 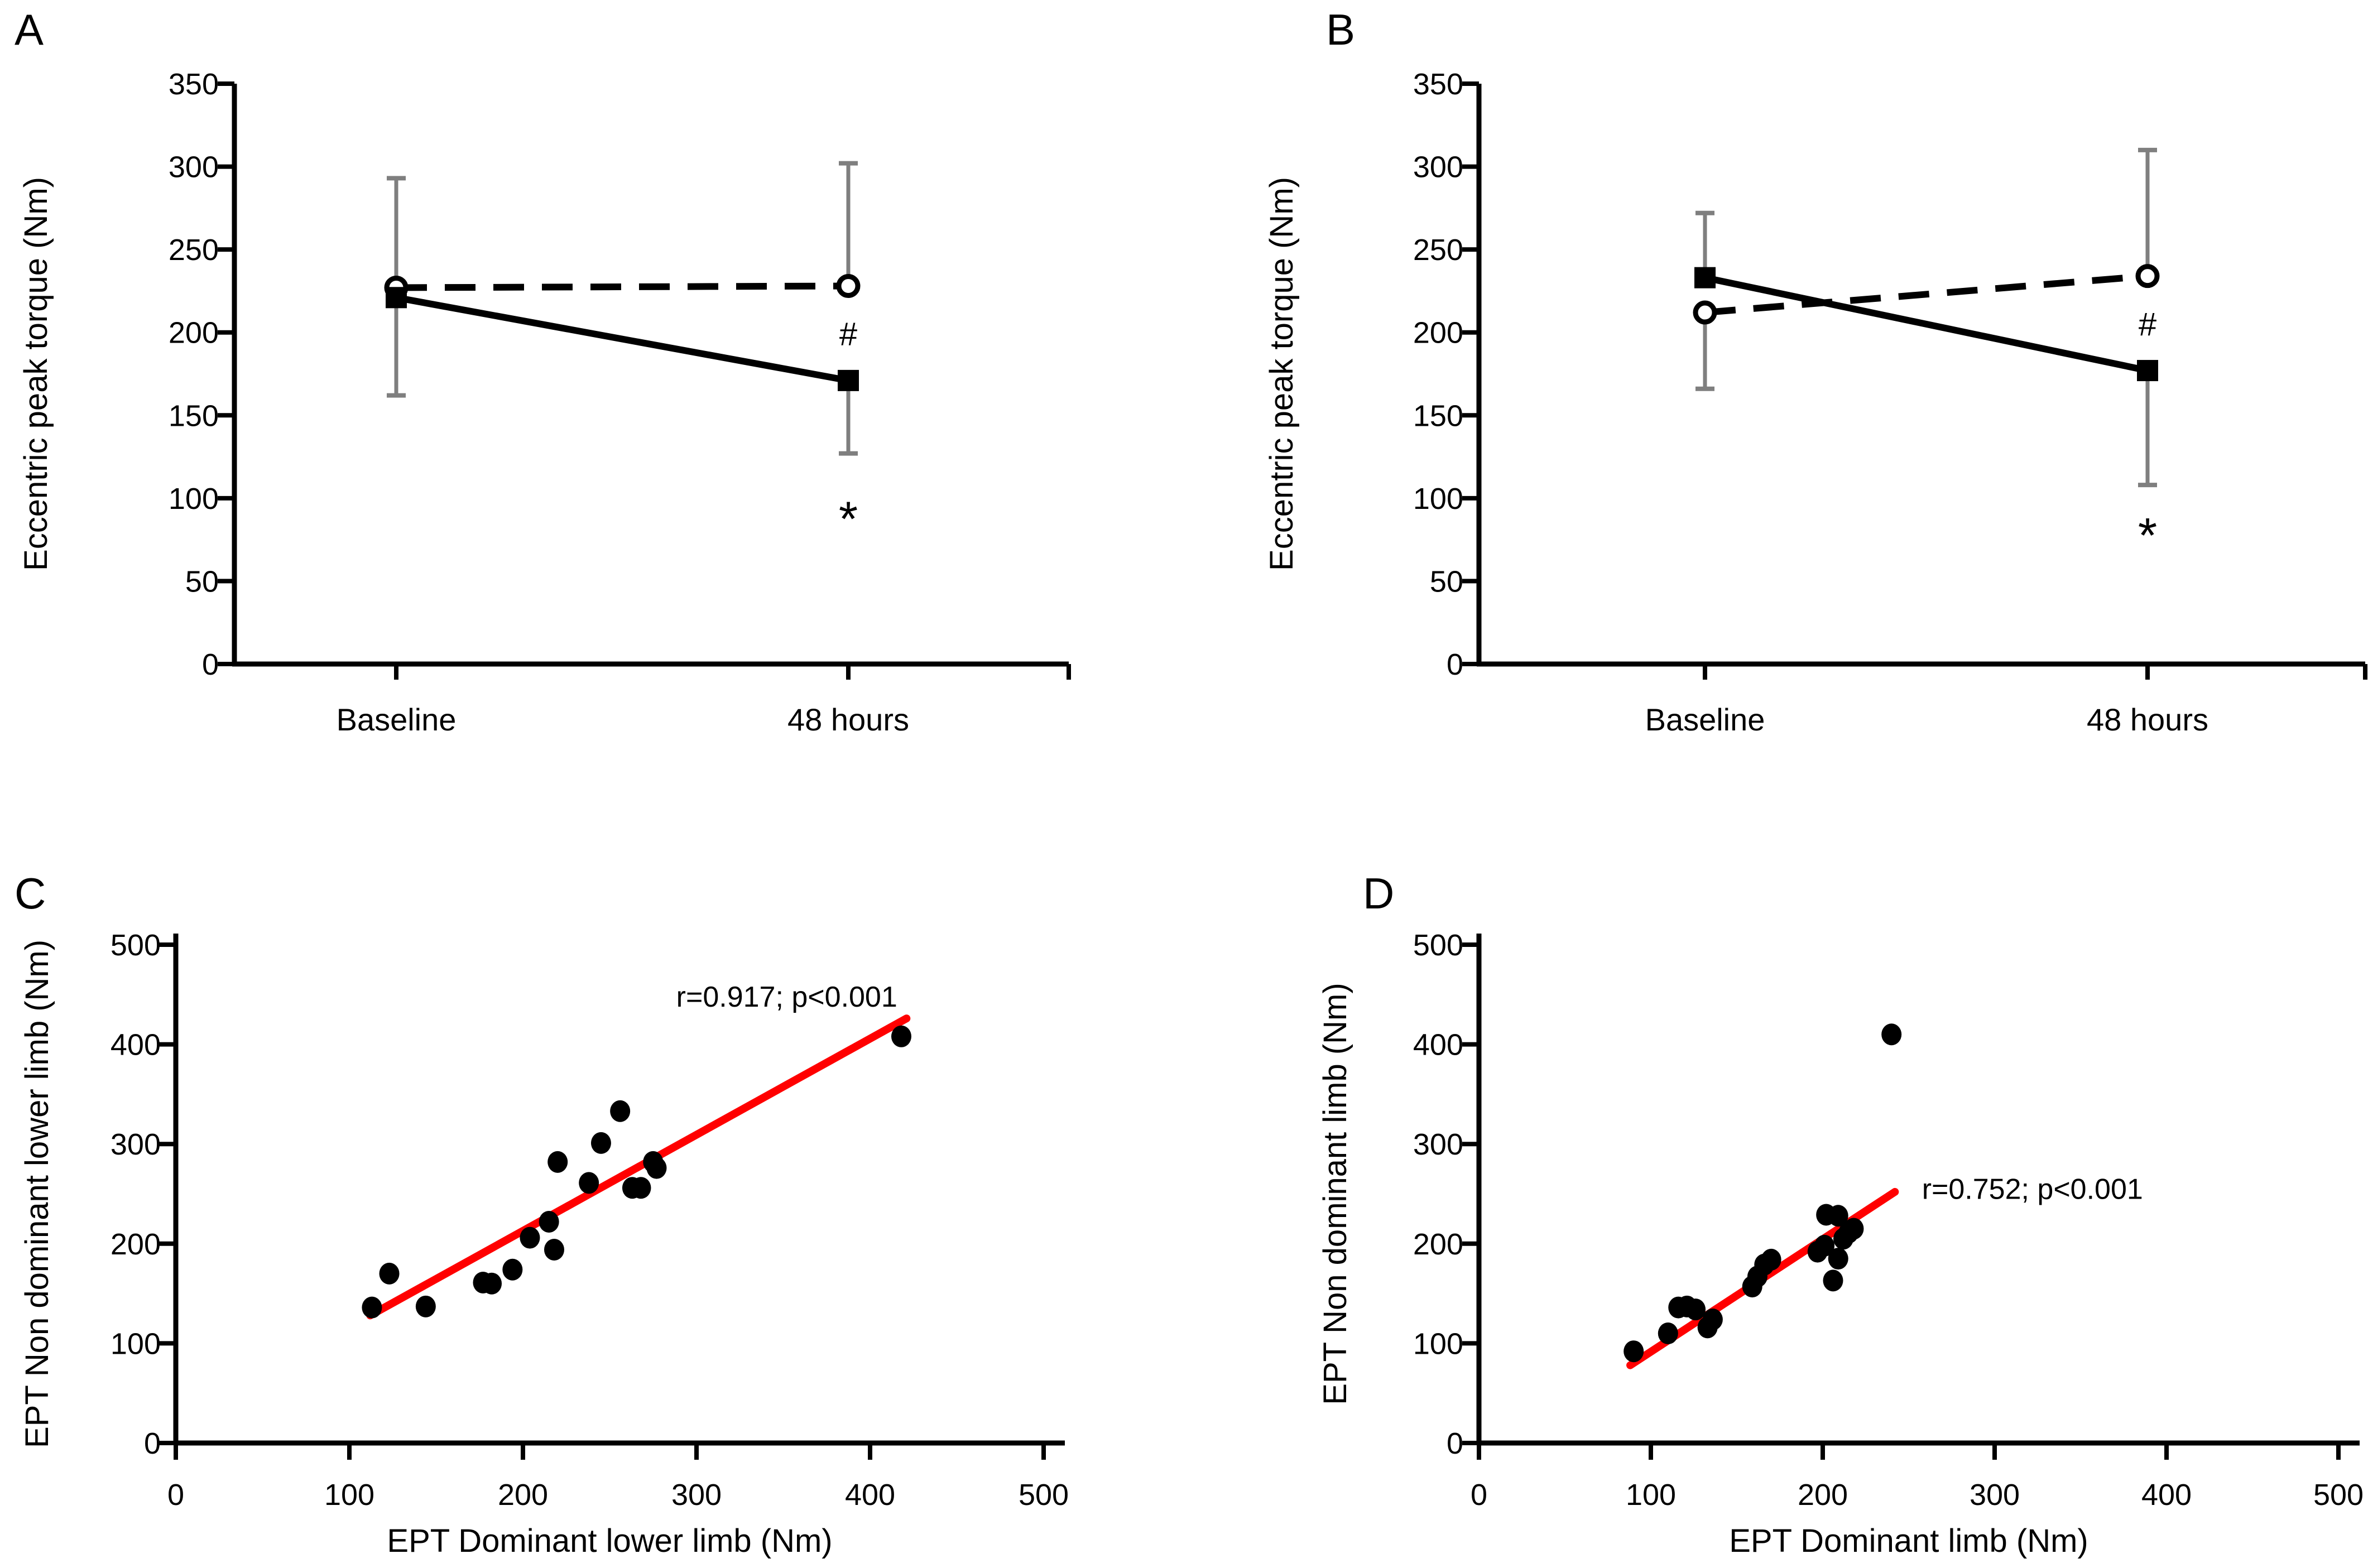 I want to click on panel-letter-d: D, so click(x=1379, y=893).